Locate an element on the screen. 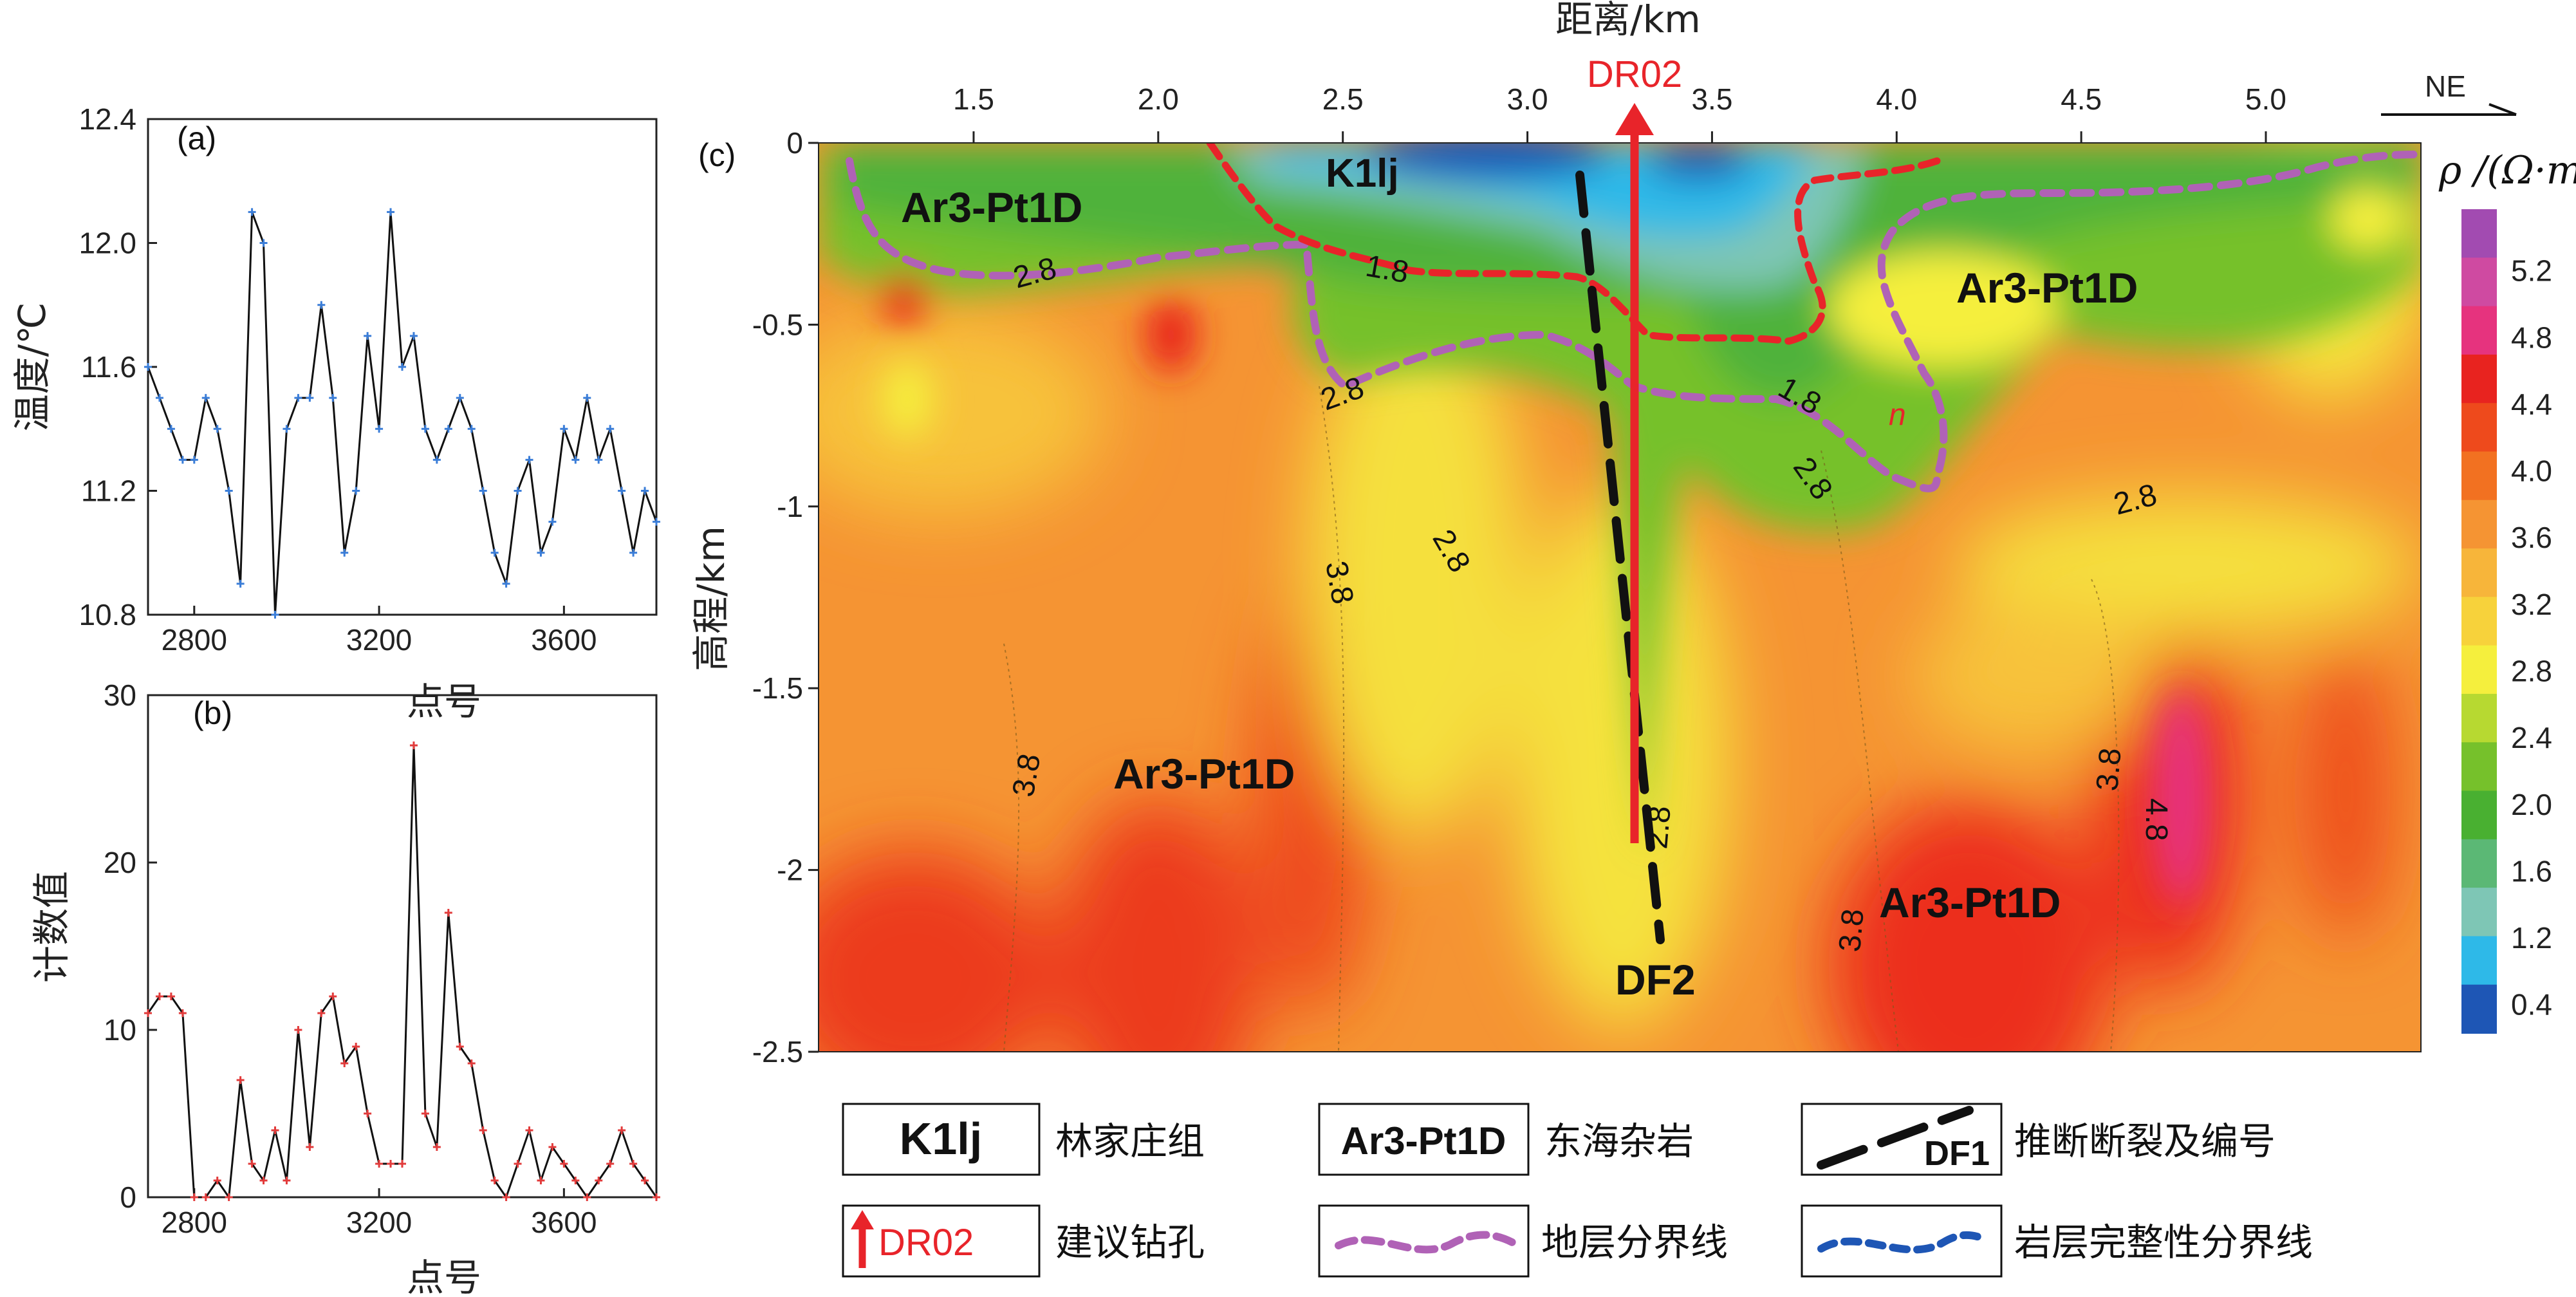 The width and height of the screenshot is (2576, 1297). series-line is located at coordinates (403, 413).